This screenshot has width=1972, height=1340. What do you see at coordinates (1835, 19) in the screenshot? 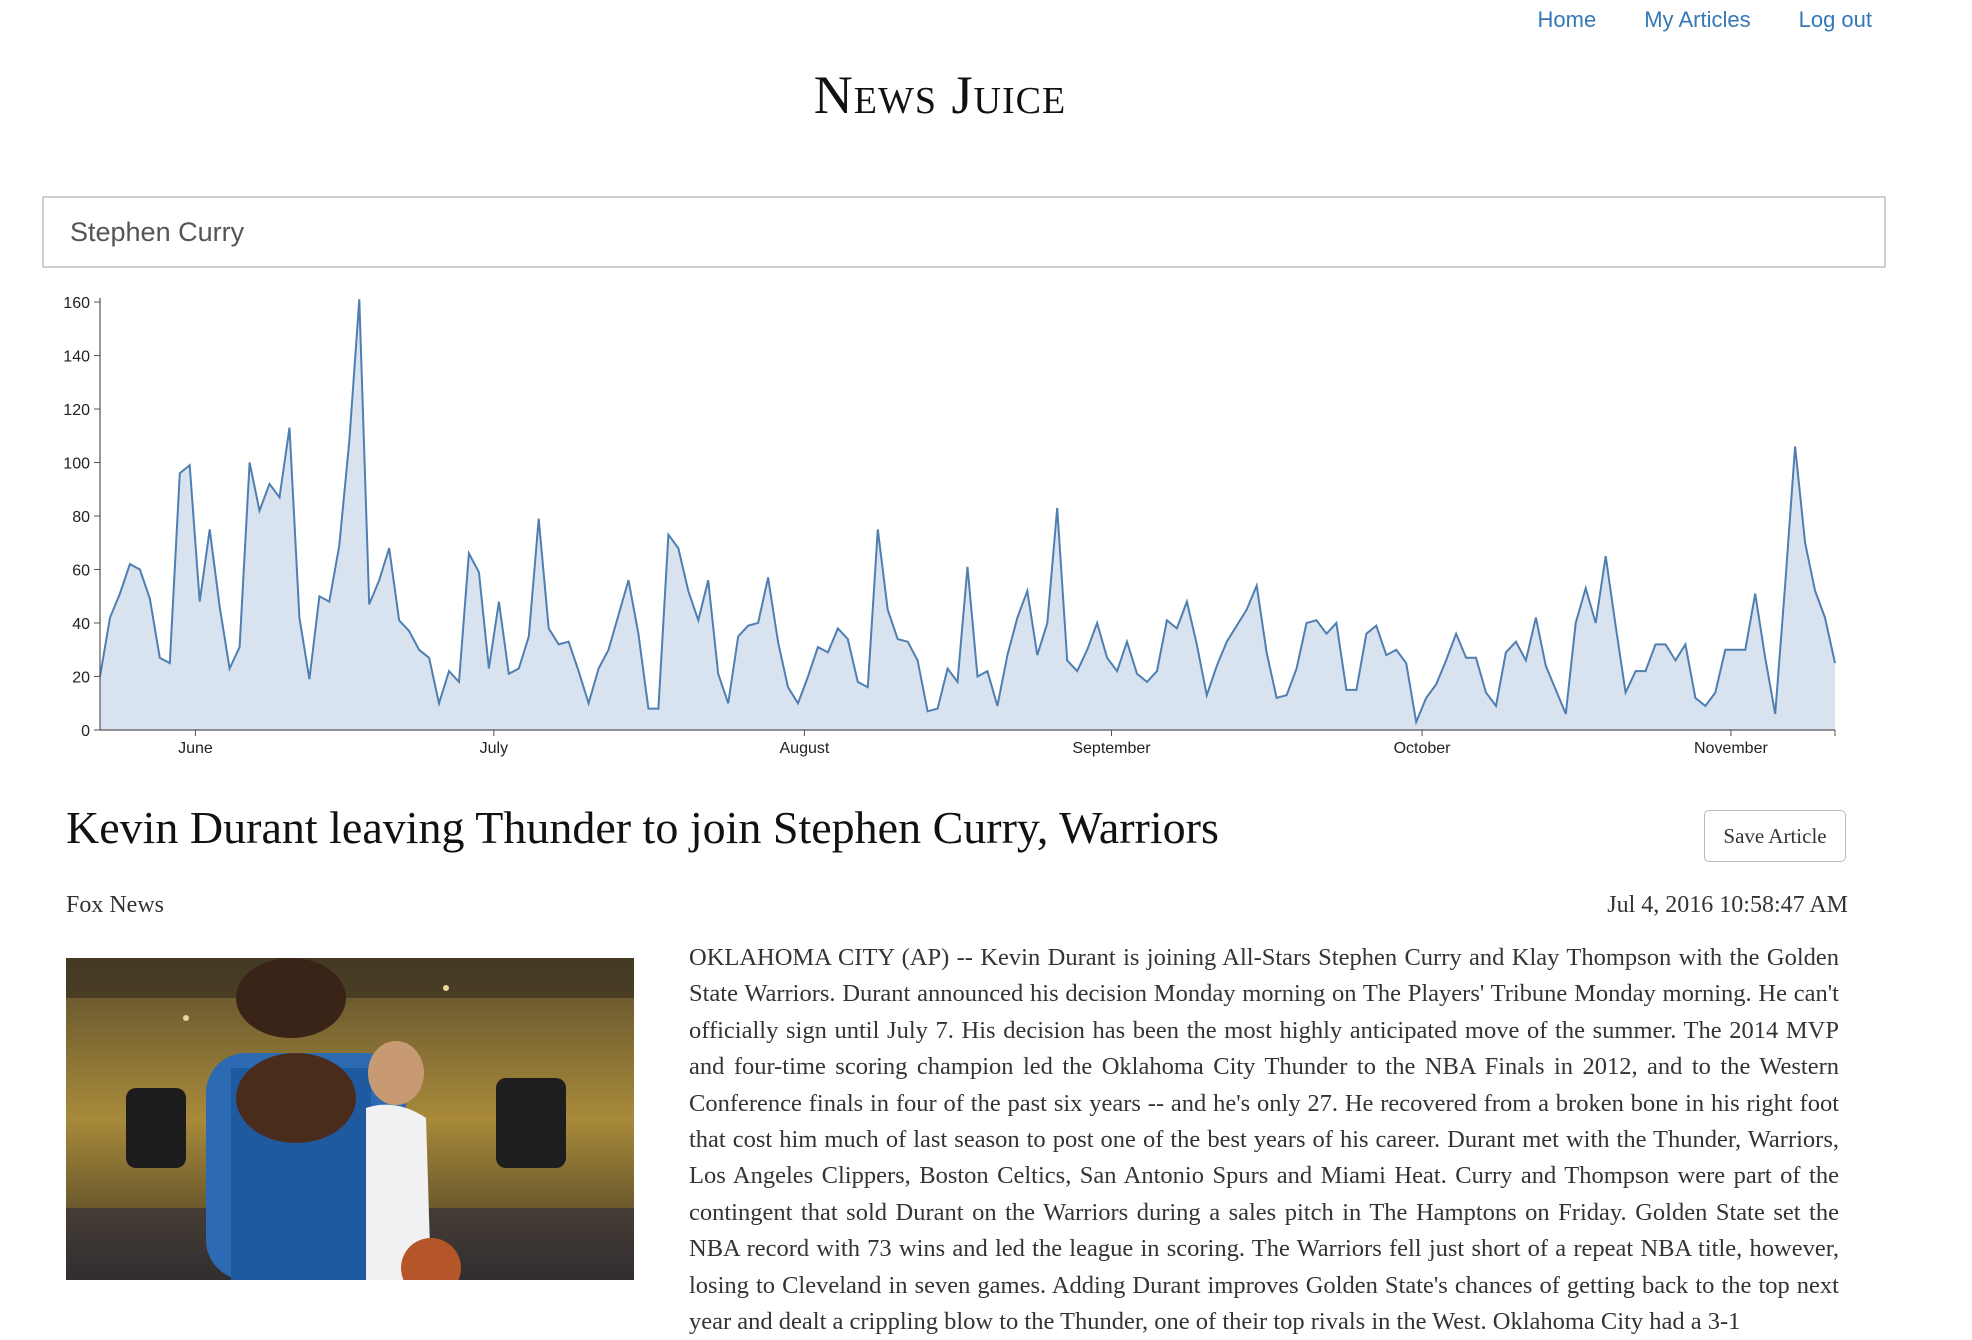
I see `nav-logout-link: Log out` at bounding box center [1835, 19].